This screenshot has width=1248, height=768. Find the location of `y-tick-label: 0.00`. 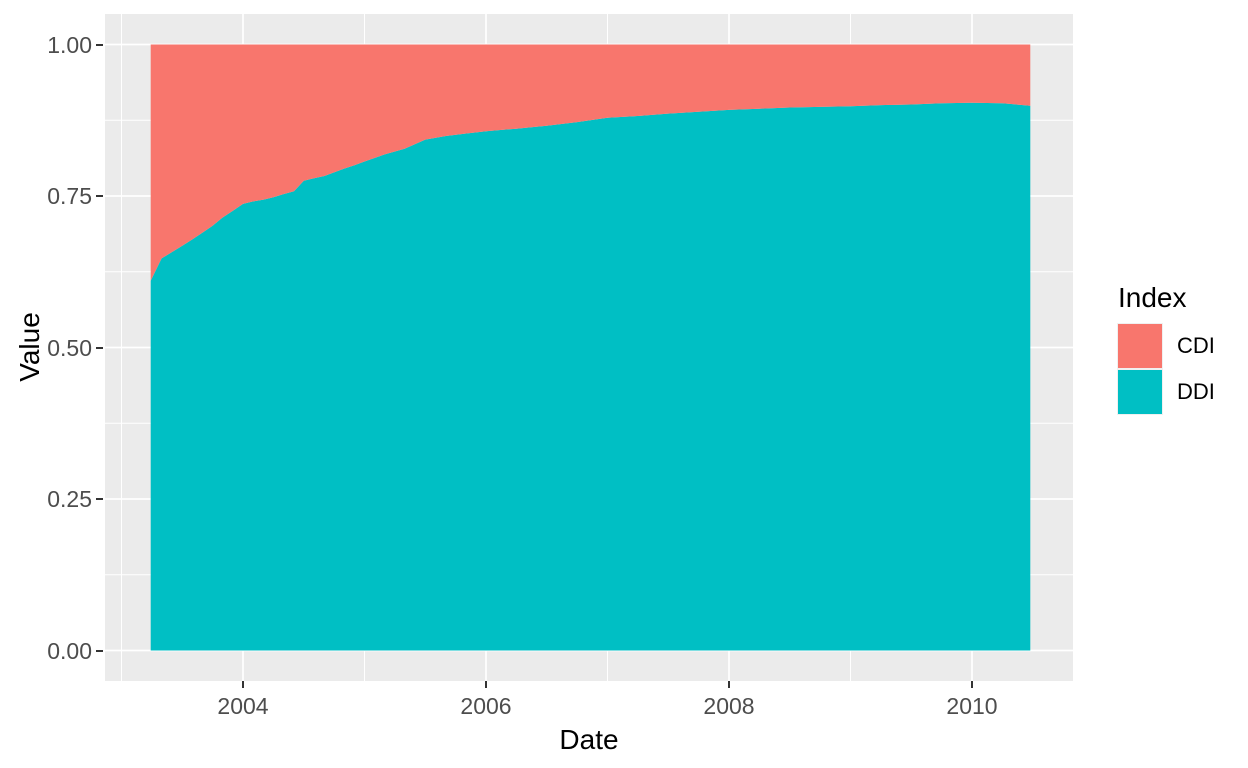

y-tick-label: 0.00 is located at coordinates (69, 650).